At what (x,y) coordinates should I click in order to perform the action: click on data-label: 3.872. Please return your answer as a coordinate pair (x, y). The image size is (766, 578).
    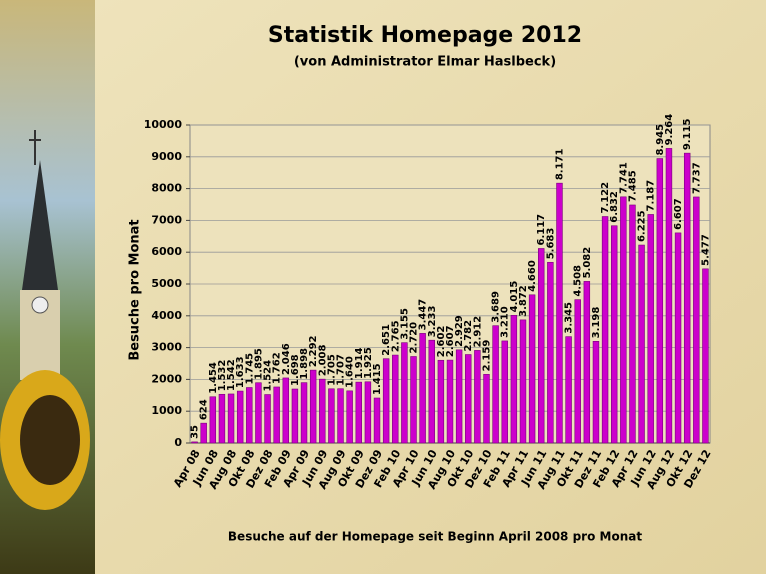
    Looking at the image, I should click on (523, 301).